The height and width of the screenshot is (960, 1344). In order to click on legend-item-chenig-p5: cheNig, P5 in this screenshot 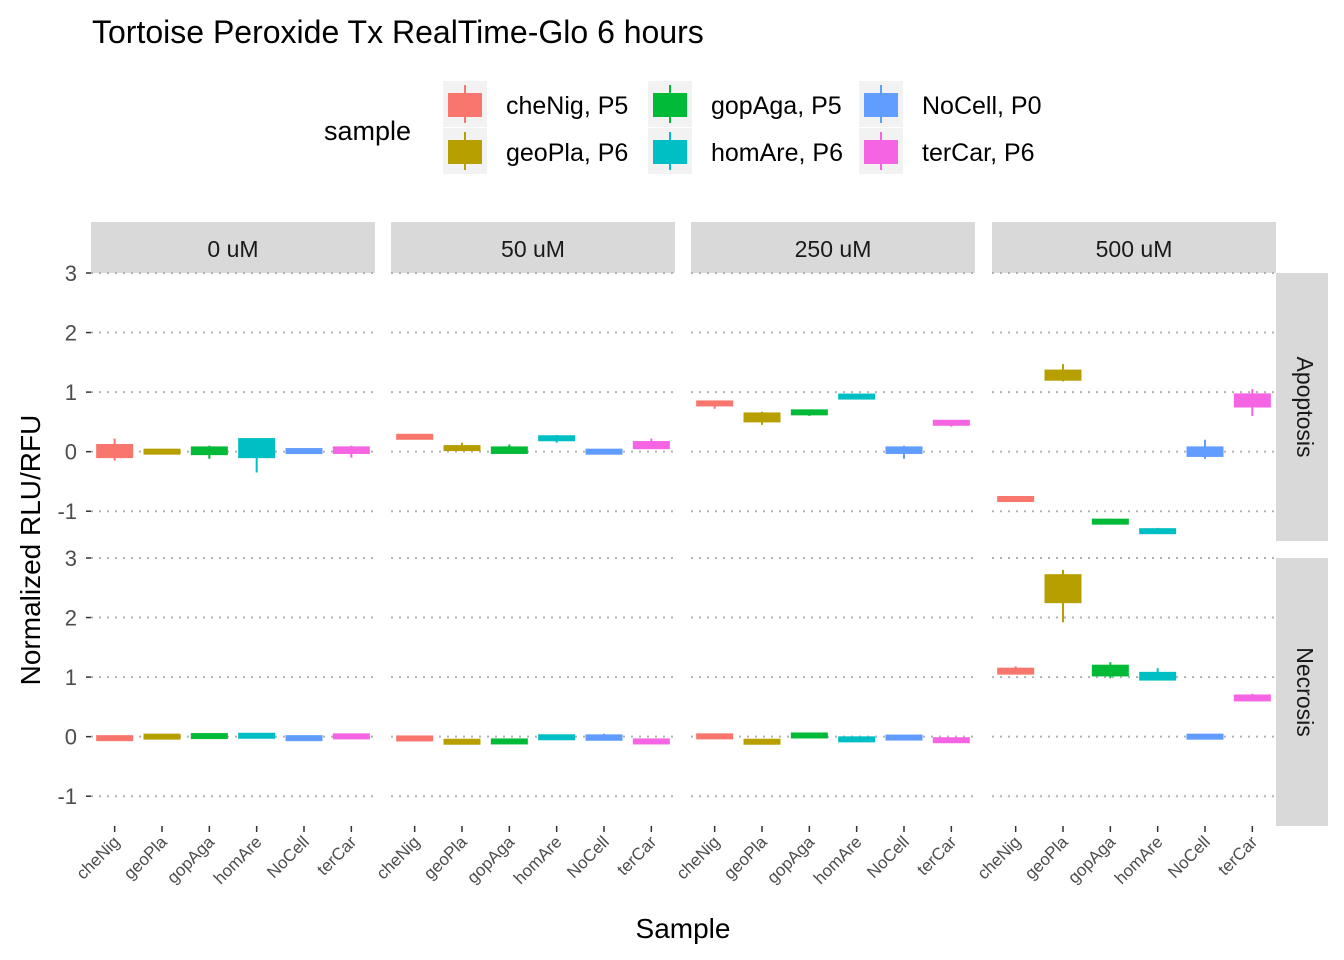, I will do `click(535, 104)`.